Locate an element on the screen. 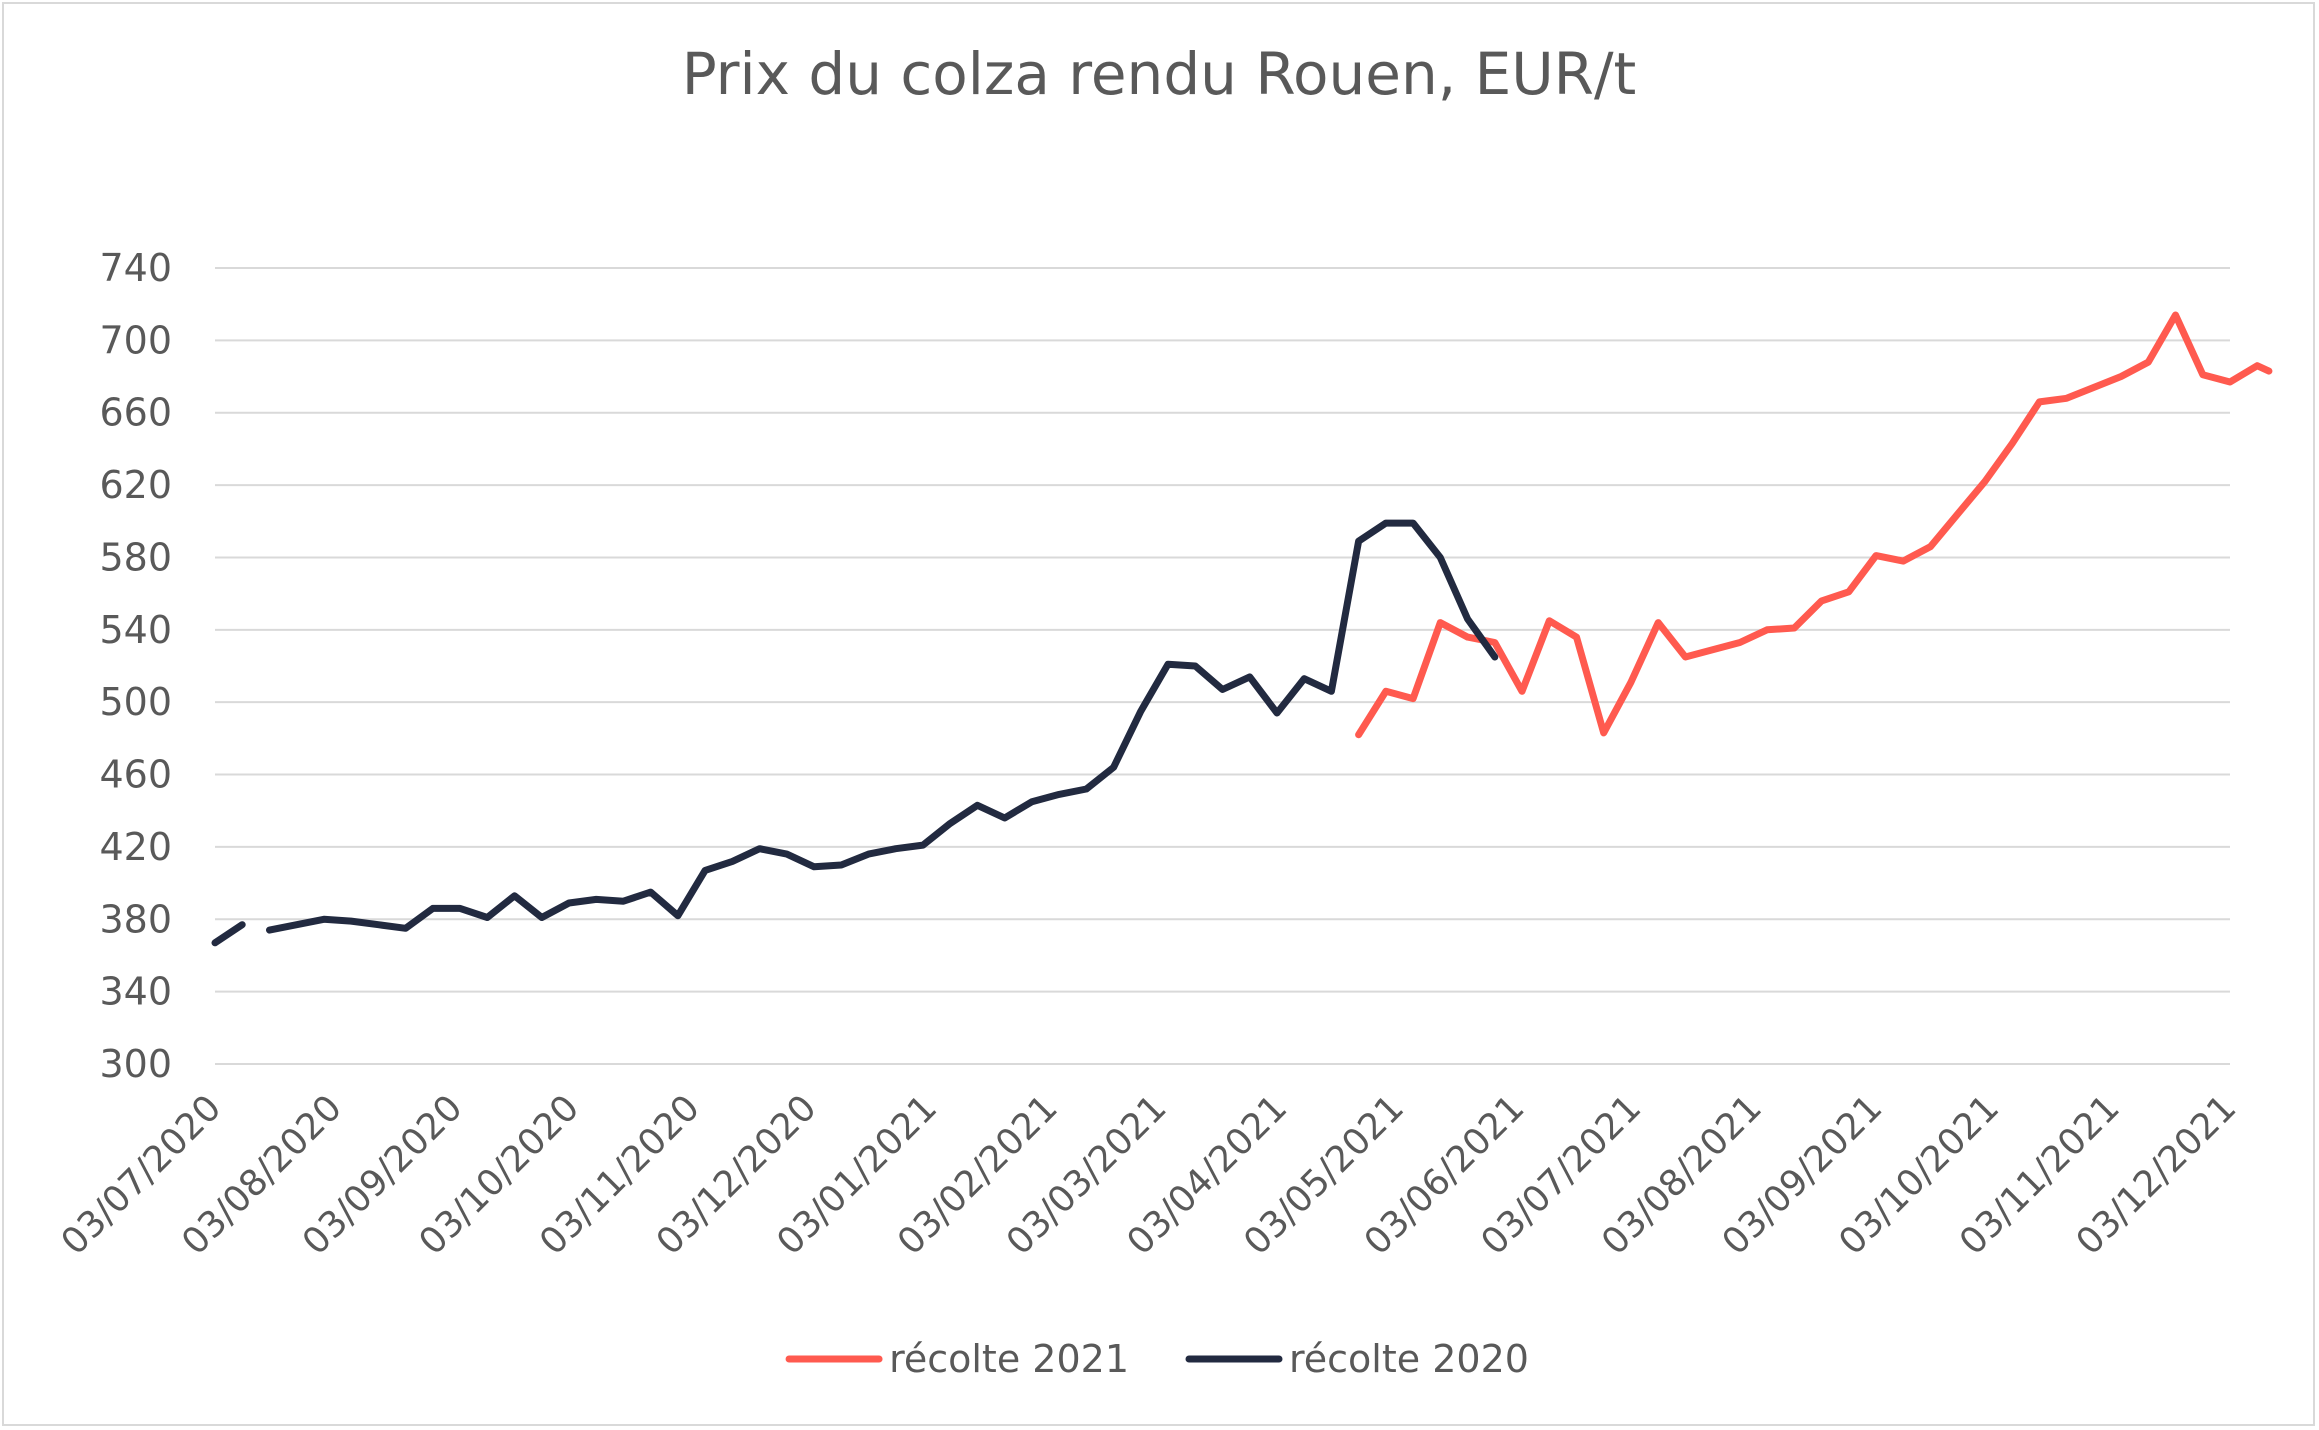 This screenshot has height=1430, width=2319. legend: récolte 2021 récolte 2020 is located at coordinates (1157, 1359).